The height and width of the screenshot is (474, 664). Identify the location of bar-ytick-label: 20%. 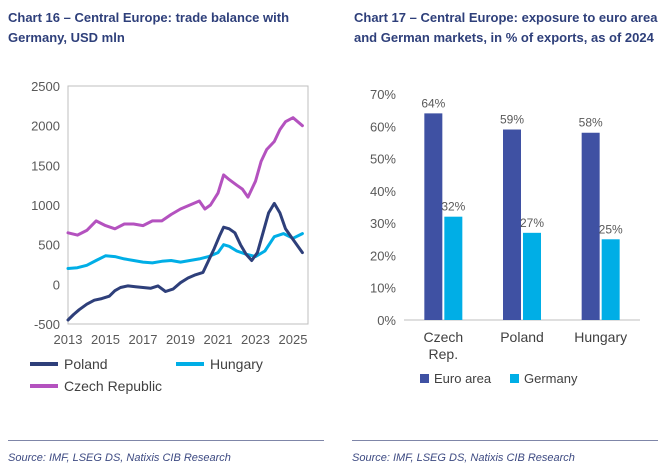
(383, 255).